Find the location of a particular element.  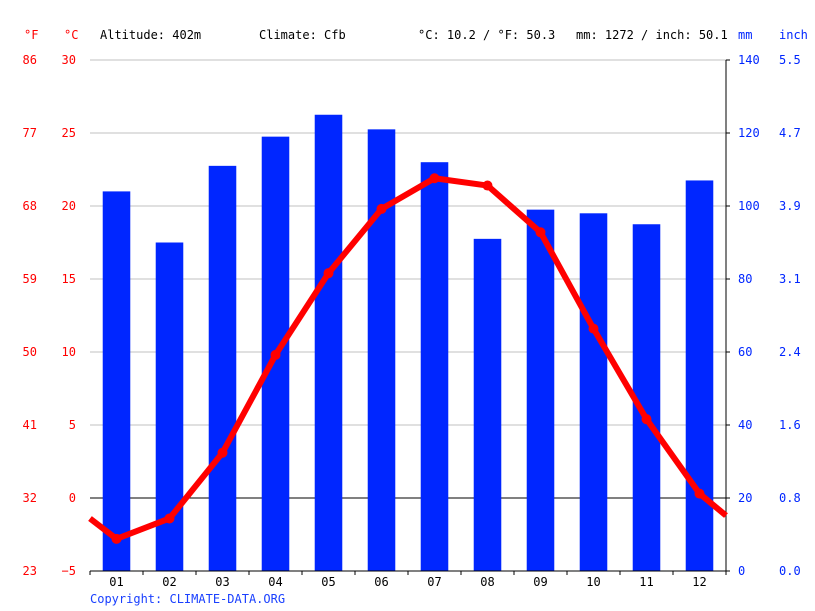

month-tick-label: 01 is located at coordinates (116, 582).